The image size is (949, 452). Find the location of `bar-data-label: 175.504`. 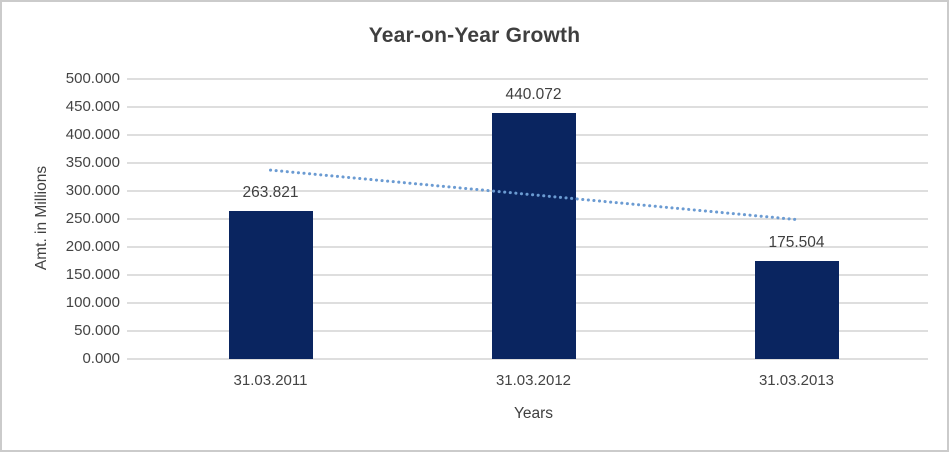

bar-data-label: 175.504 is located at coordinates (796, 242).